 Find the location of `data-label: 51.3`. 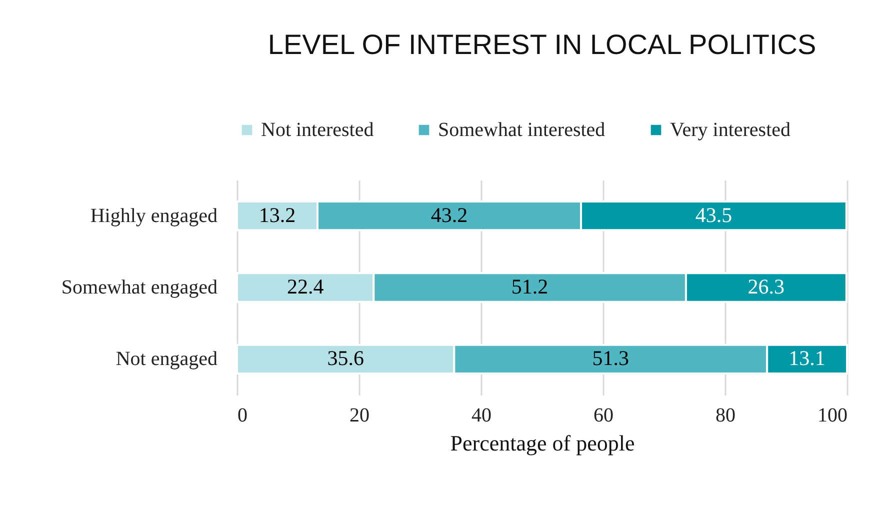

data-label: 51.3 is located at coordinates (610, 358).